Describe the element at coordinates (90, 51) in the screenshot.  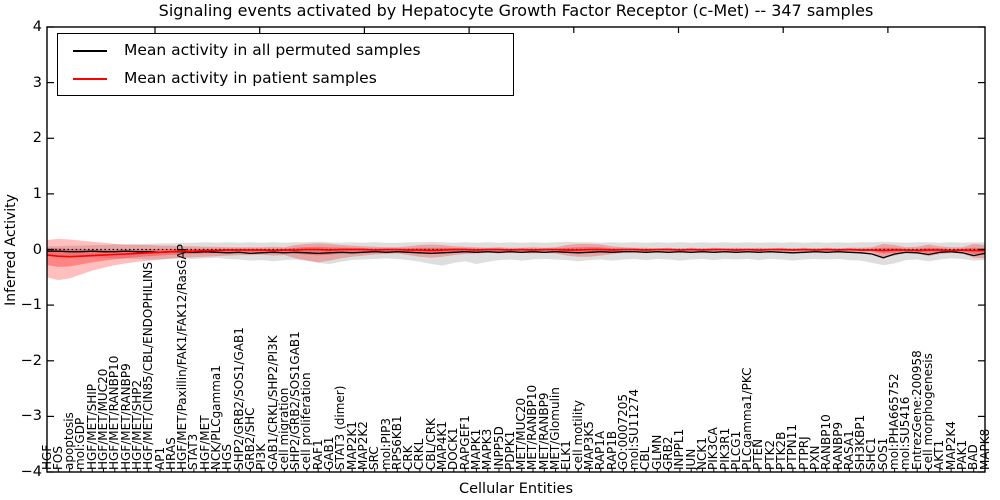
I see `legend-line-permuted-icon` at that location.